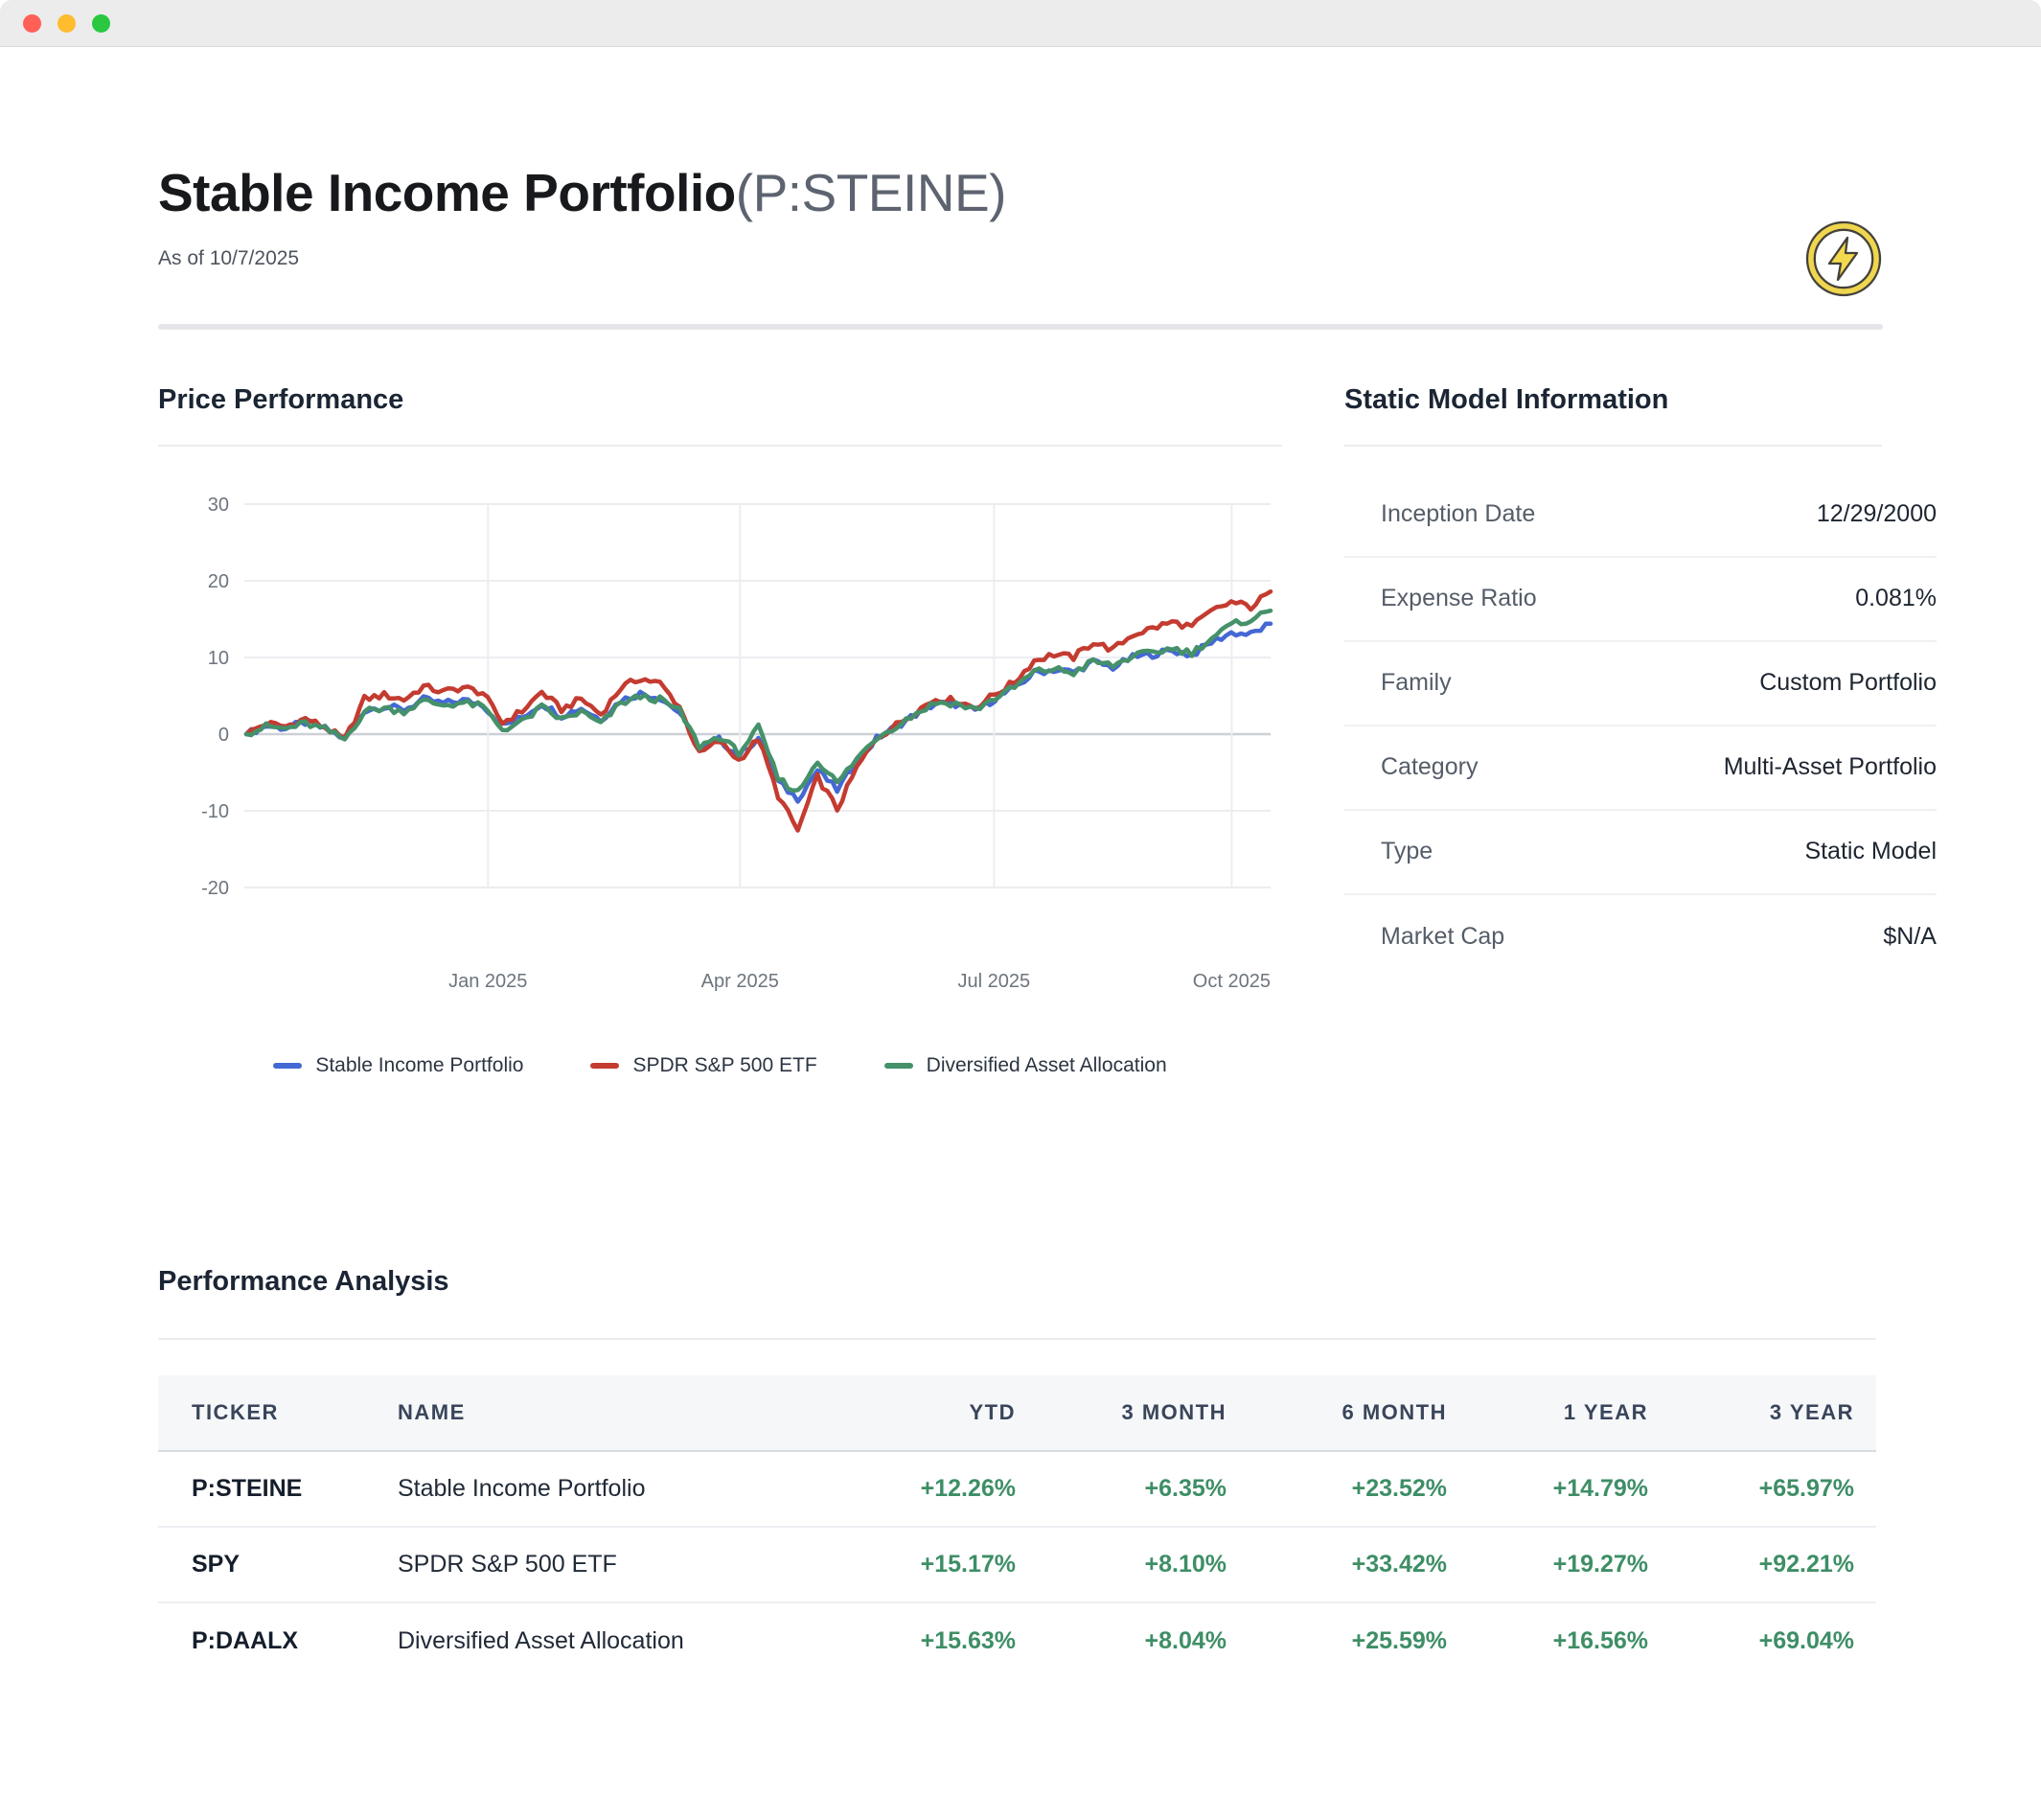 The width and height of the screenshot is (2041, 1820). What do you see at coordinates (994, 981) in the screenshot?
I see `x-axis-tick: Jul 2025` at bounding box center [994, 981].